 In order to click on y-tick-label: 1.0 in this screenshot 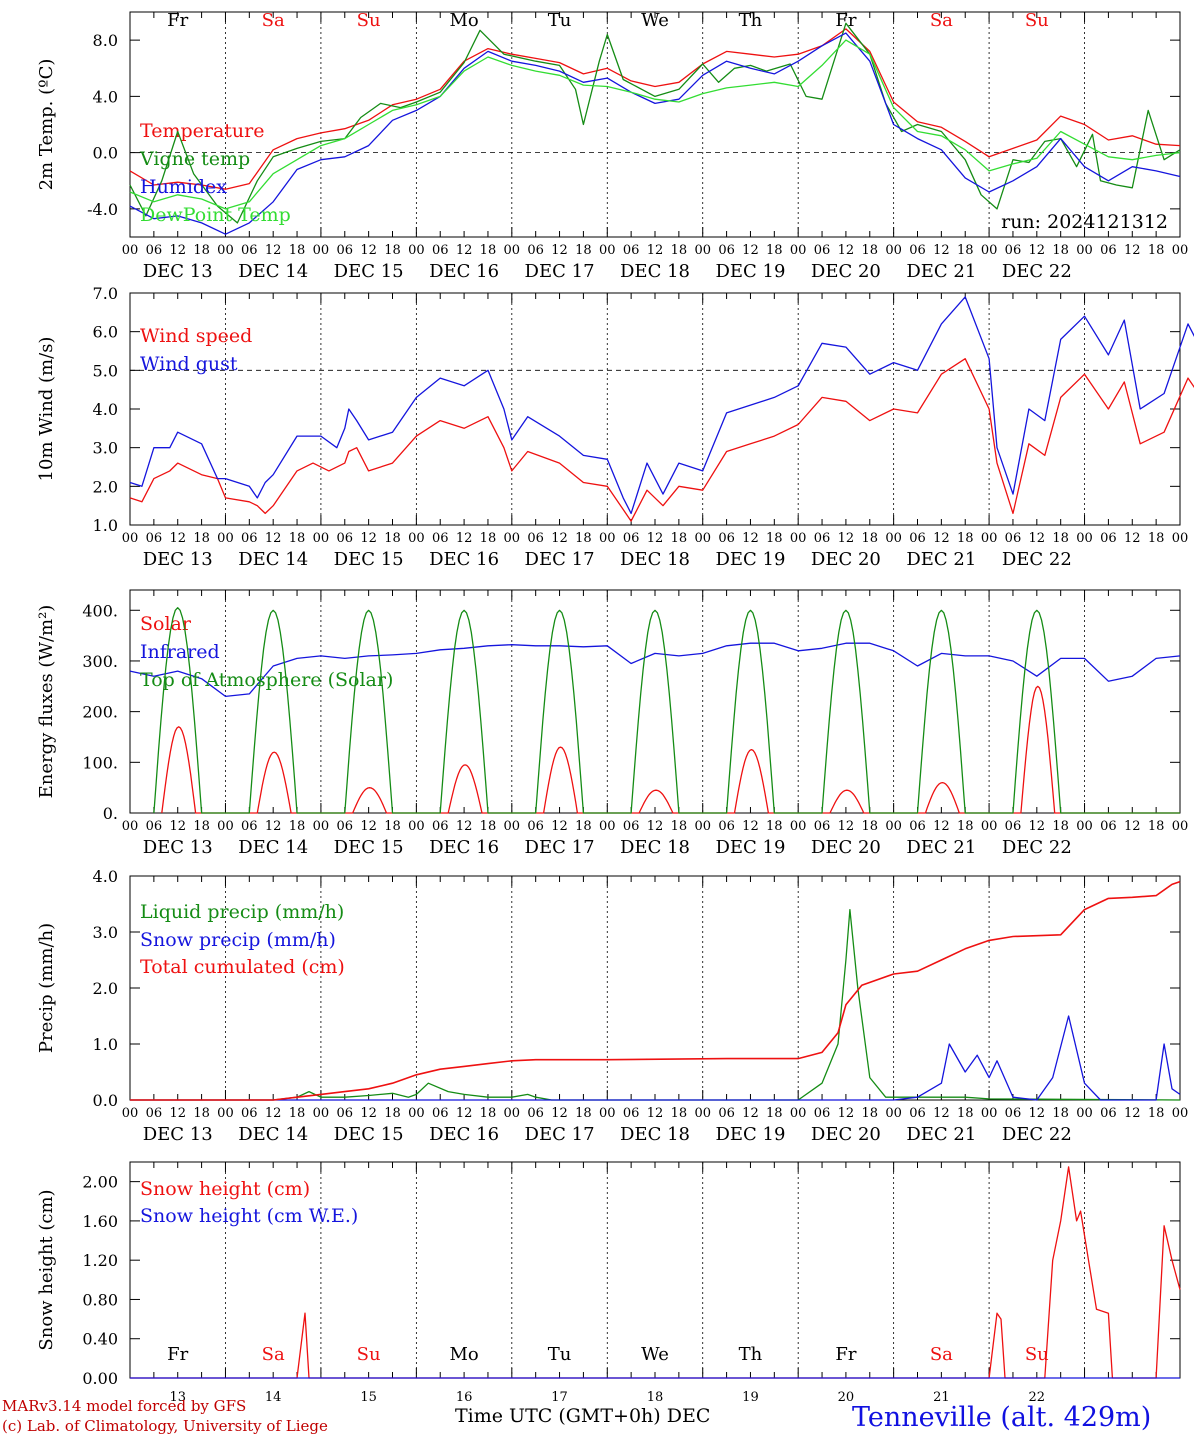, I will do `click(105, 525)`.